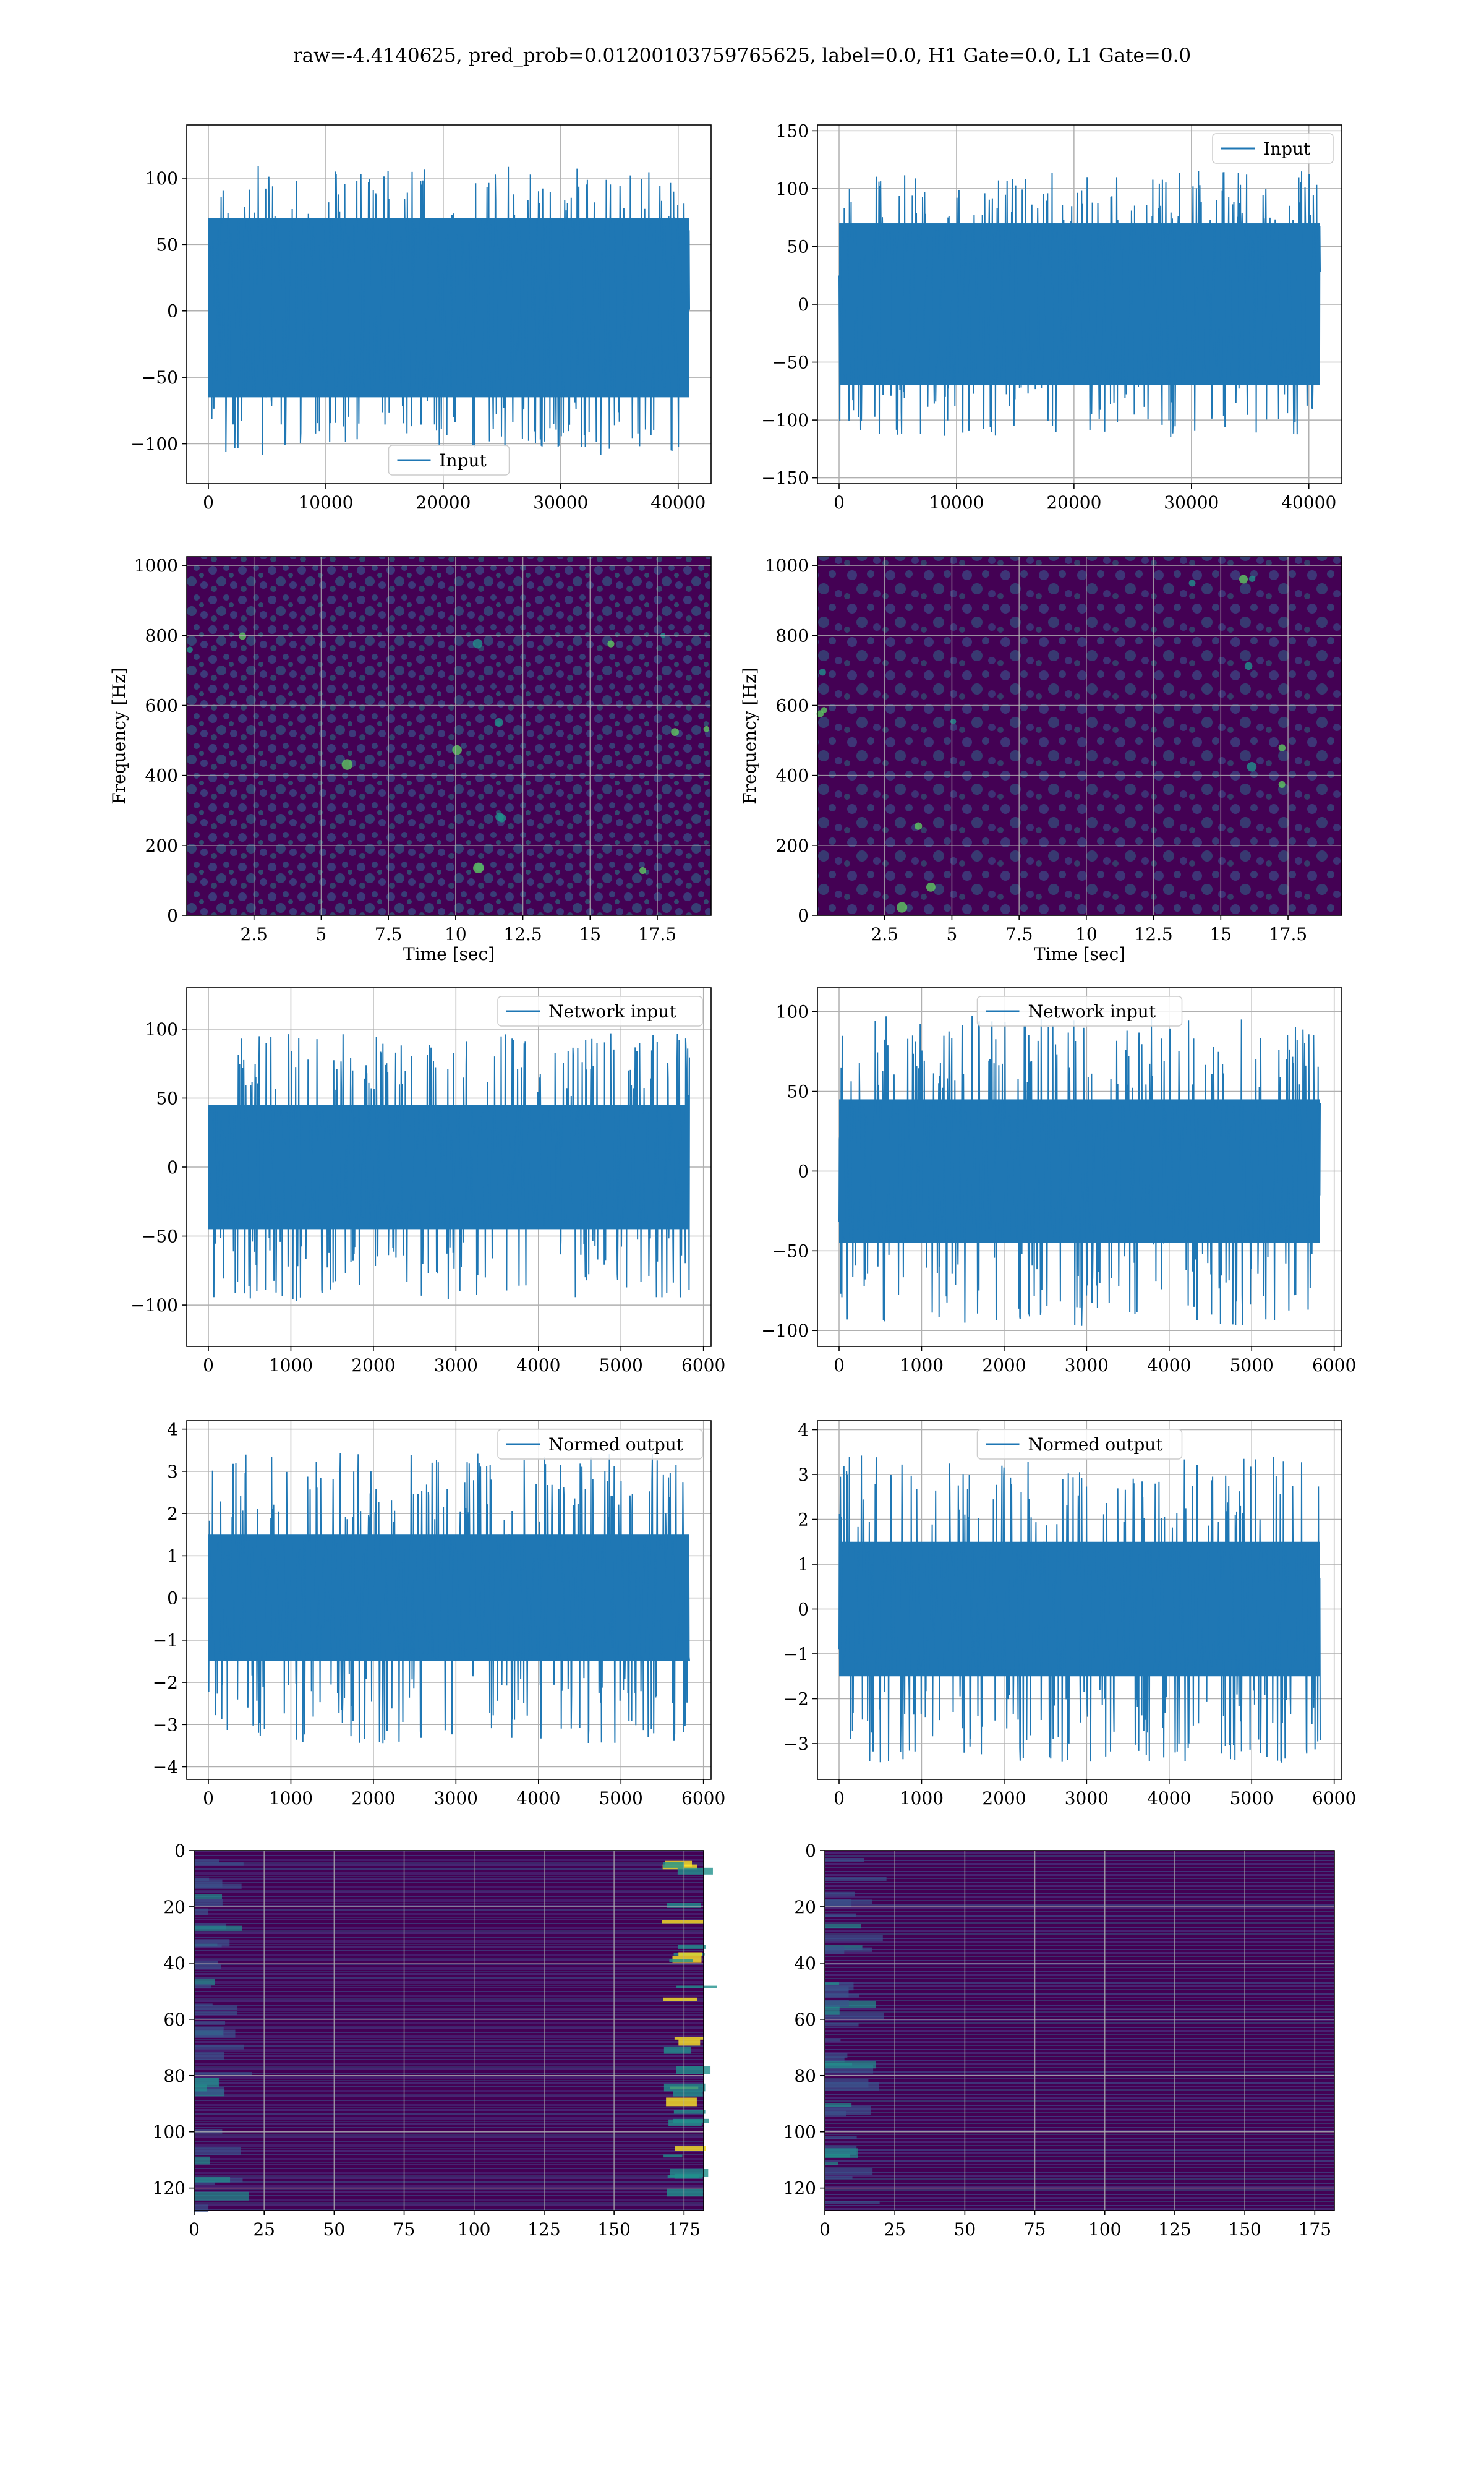  I want to click on x-tick-label: 15, so click(590, 934).